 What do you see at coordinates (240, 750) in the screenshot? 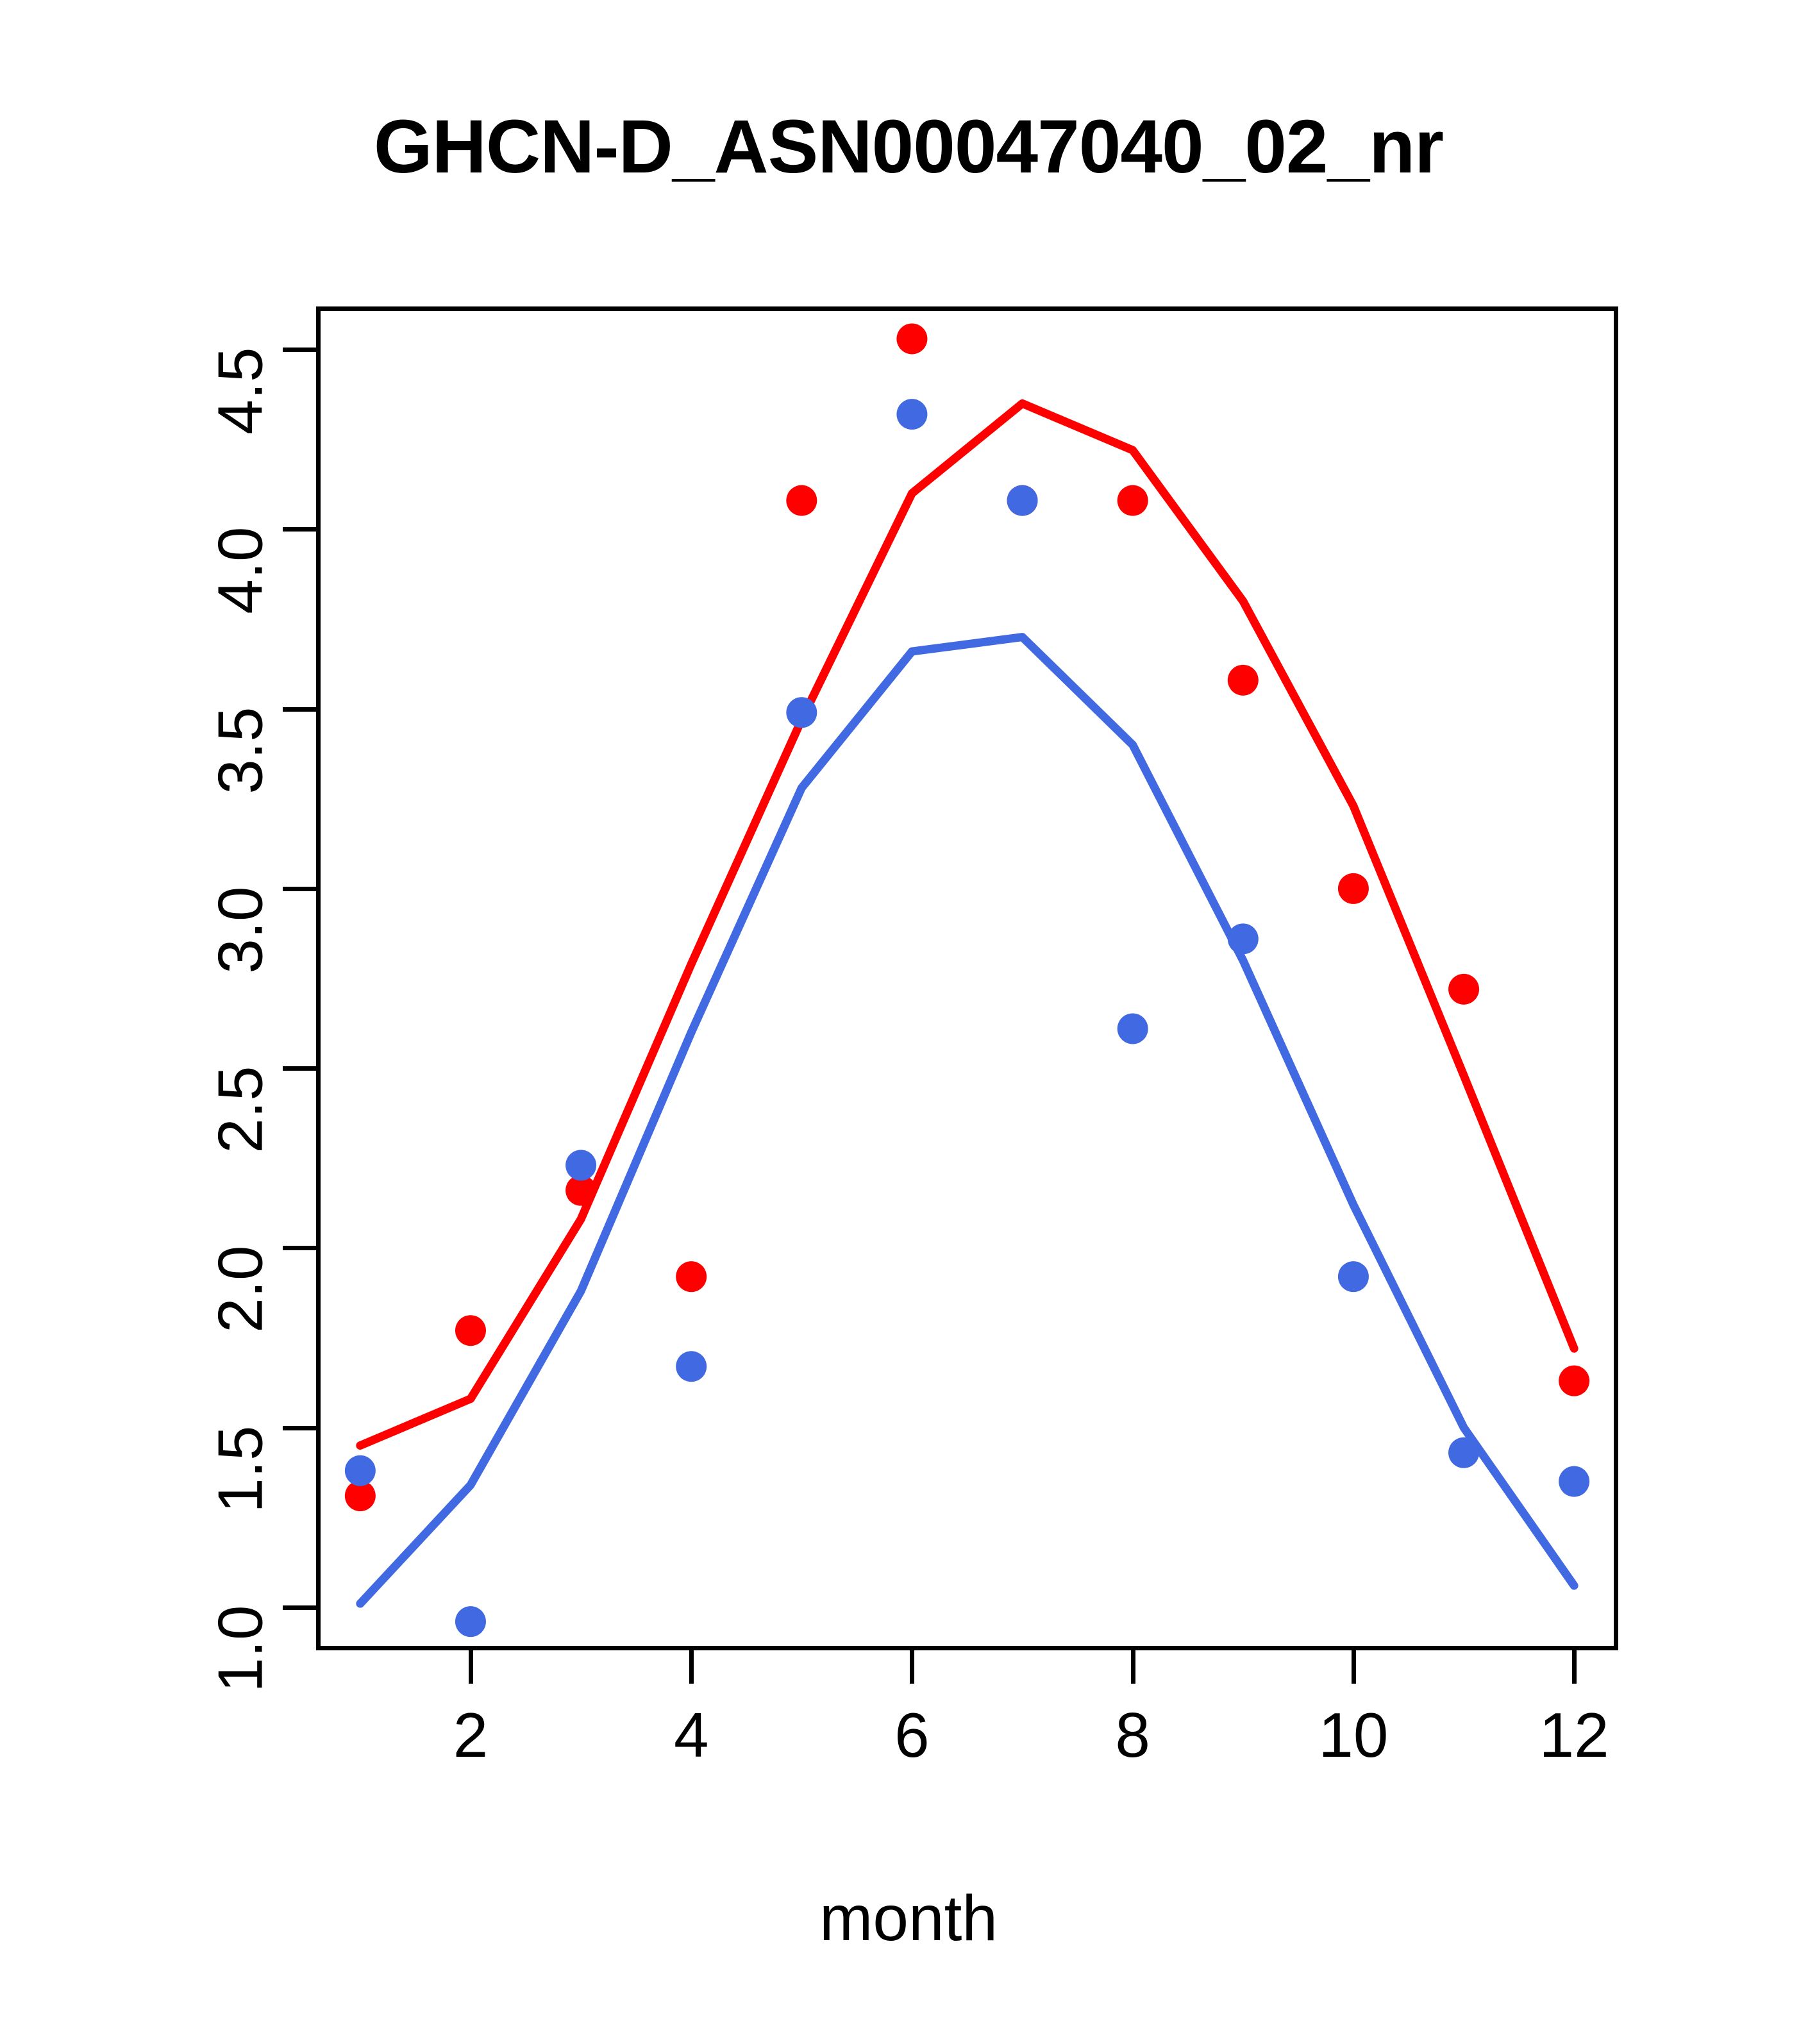
I see `y-axis-tick-label: 3.5` at bounding box center [240, 750].